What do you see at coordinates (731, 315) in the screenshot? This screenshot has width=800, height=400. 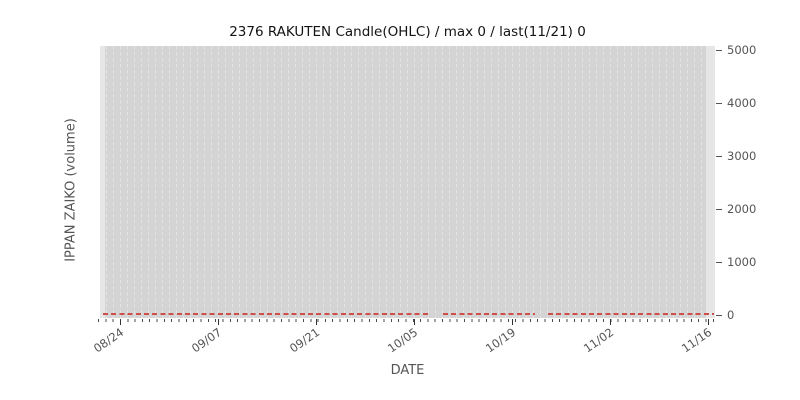 I see `y-tick-label: 0` at bounding box center [731, 315].